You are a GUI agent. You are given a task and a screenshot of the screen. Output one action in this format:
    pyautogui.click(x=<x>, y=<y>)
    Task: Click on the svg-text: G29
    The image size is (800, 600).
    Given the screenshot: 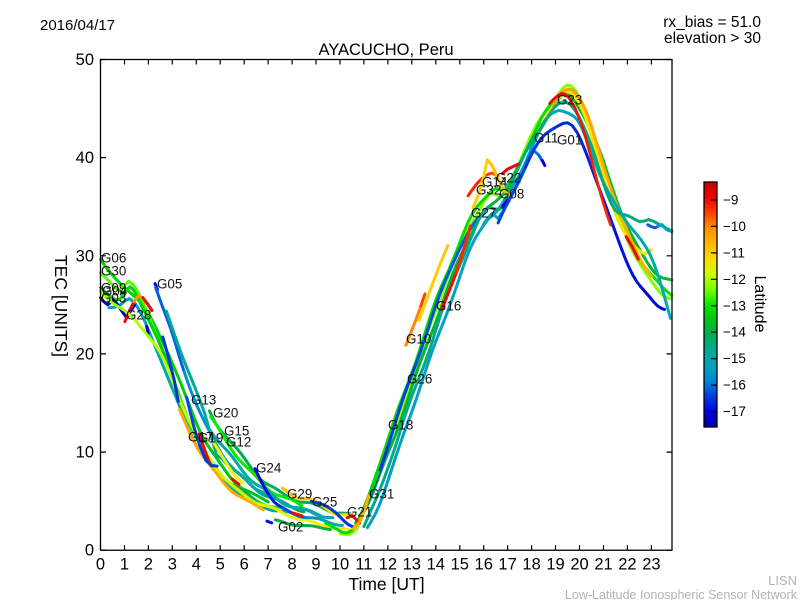 What is the action you would take?
    pyautogui.click(x=299, y=494)
    